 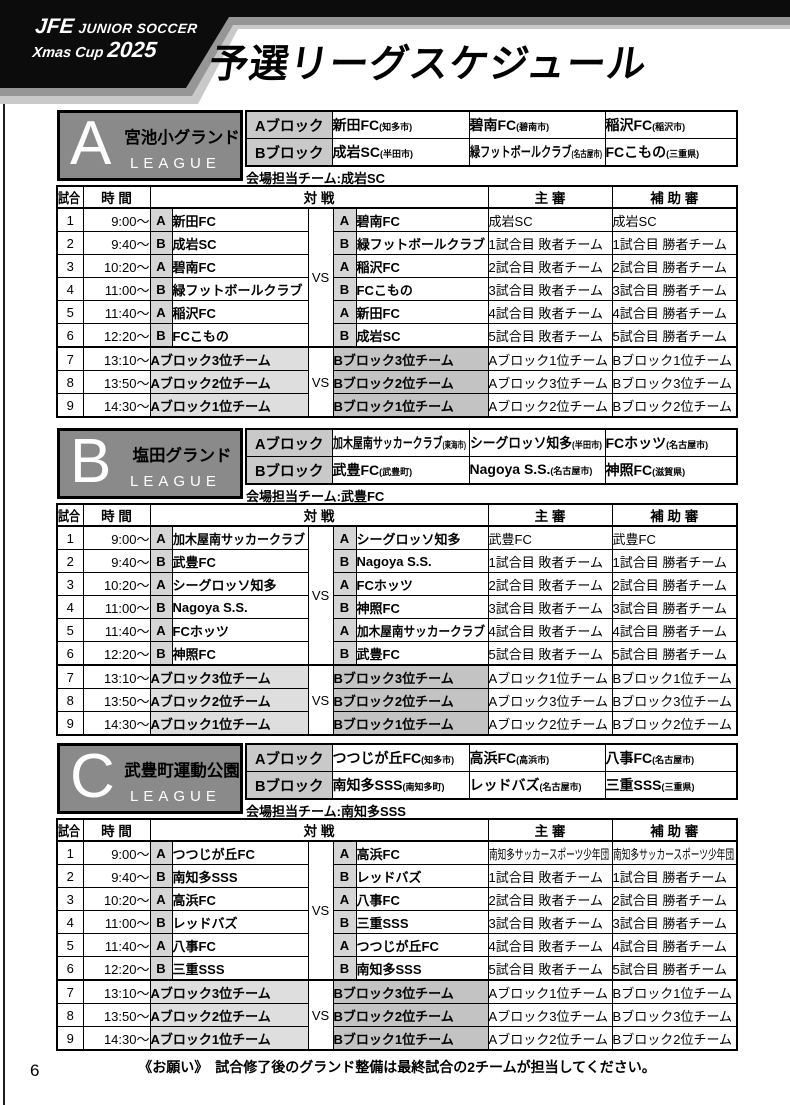 I want to click on referee-text: 南知多サッカースポーツ少年団, so click(x=548, y=854).